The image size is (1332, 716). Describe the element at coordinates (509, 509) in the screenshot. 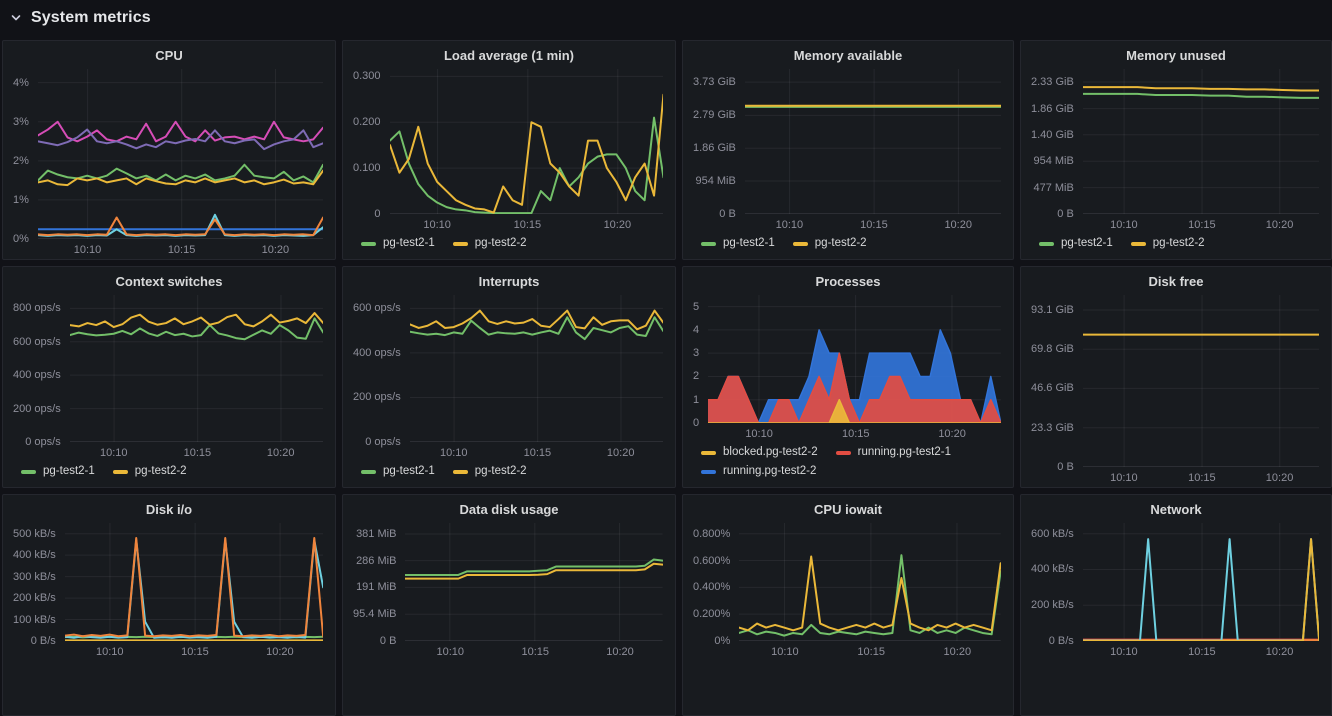

I see `panel-title: Data disk usage` at that location.